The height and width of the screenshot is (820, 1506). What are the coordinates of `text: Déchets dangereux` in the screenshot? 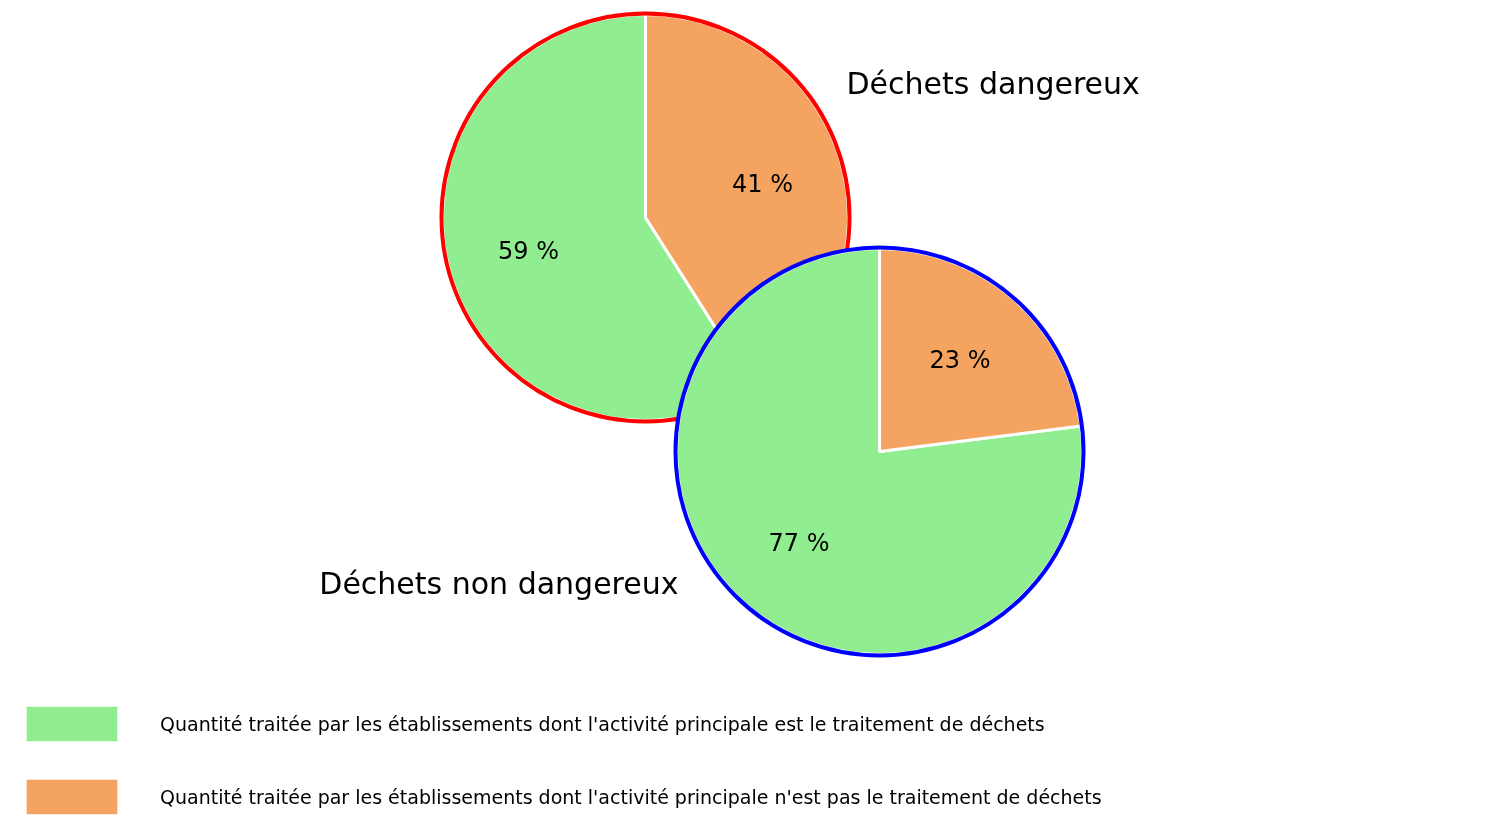 It's located at (993, 83).